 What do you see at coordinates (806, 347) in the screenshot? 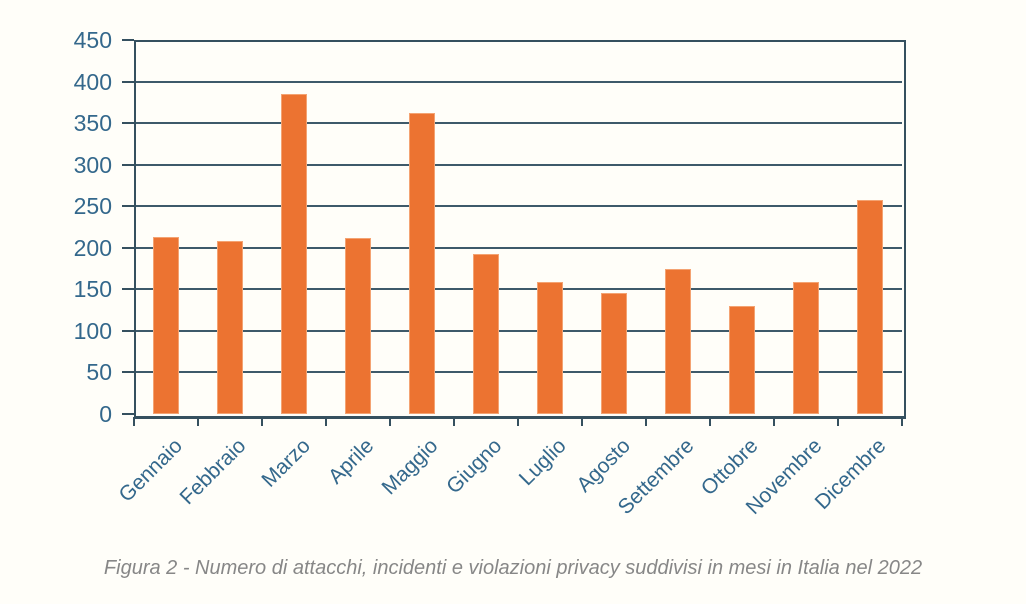
I see `bar-novembre` at bounding box center [806, 347].